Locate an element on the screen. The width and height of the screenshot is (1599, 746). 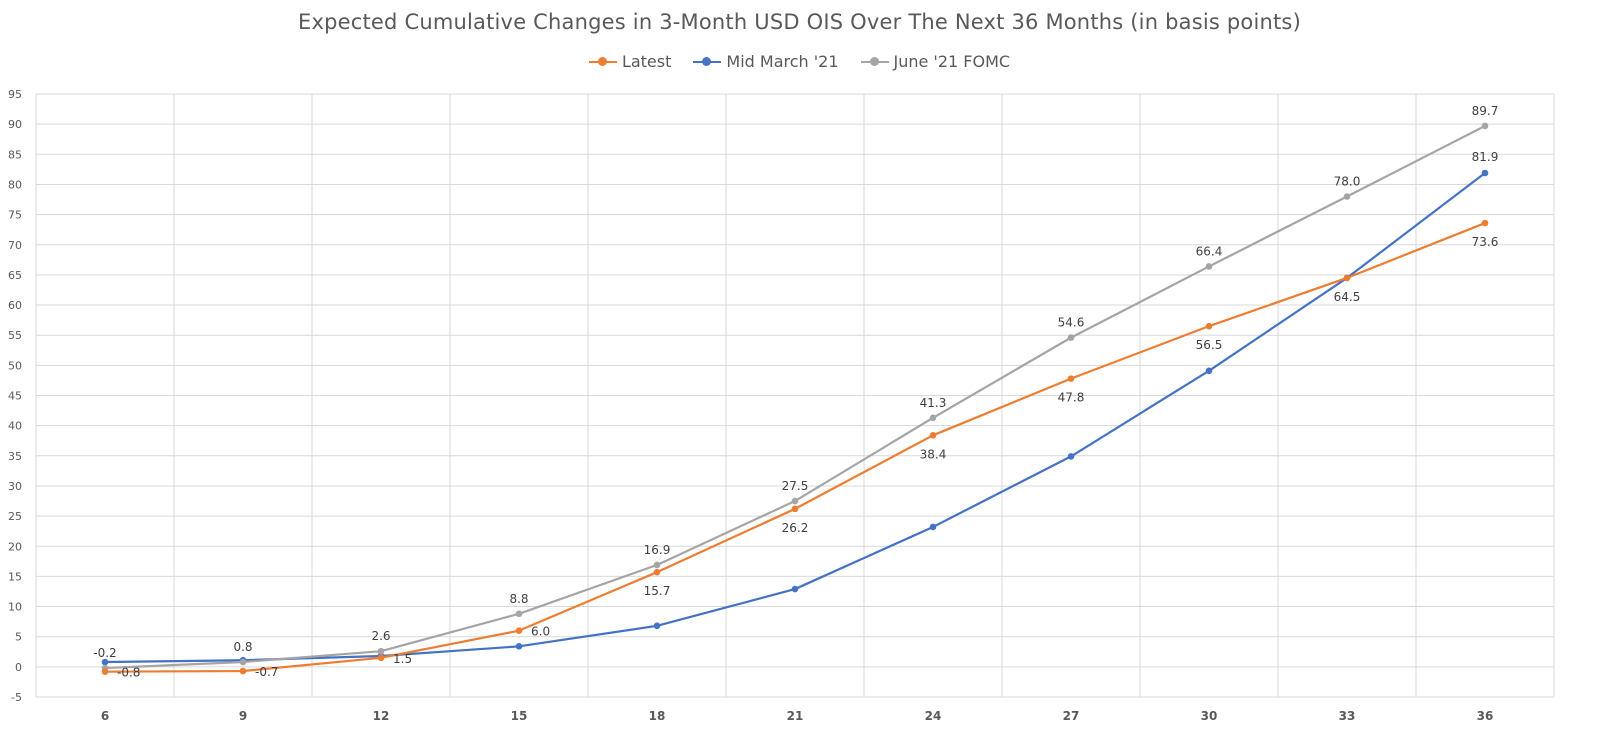
data-label: 81.9 is located at coordinates (1485, 157).